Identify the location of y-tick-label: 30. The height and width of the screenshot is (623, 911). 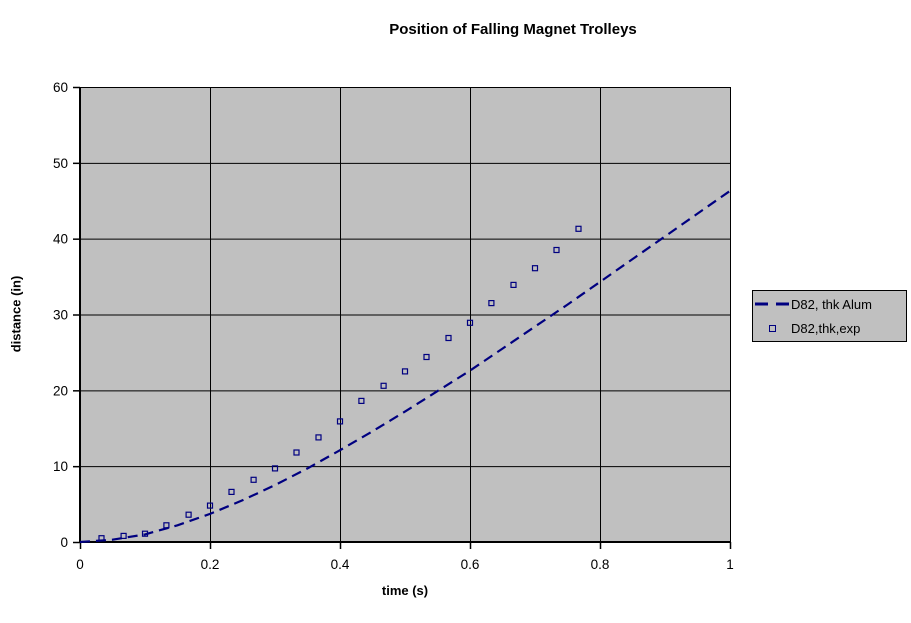
(60, 315).